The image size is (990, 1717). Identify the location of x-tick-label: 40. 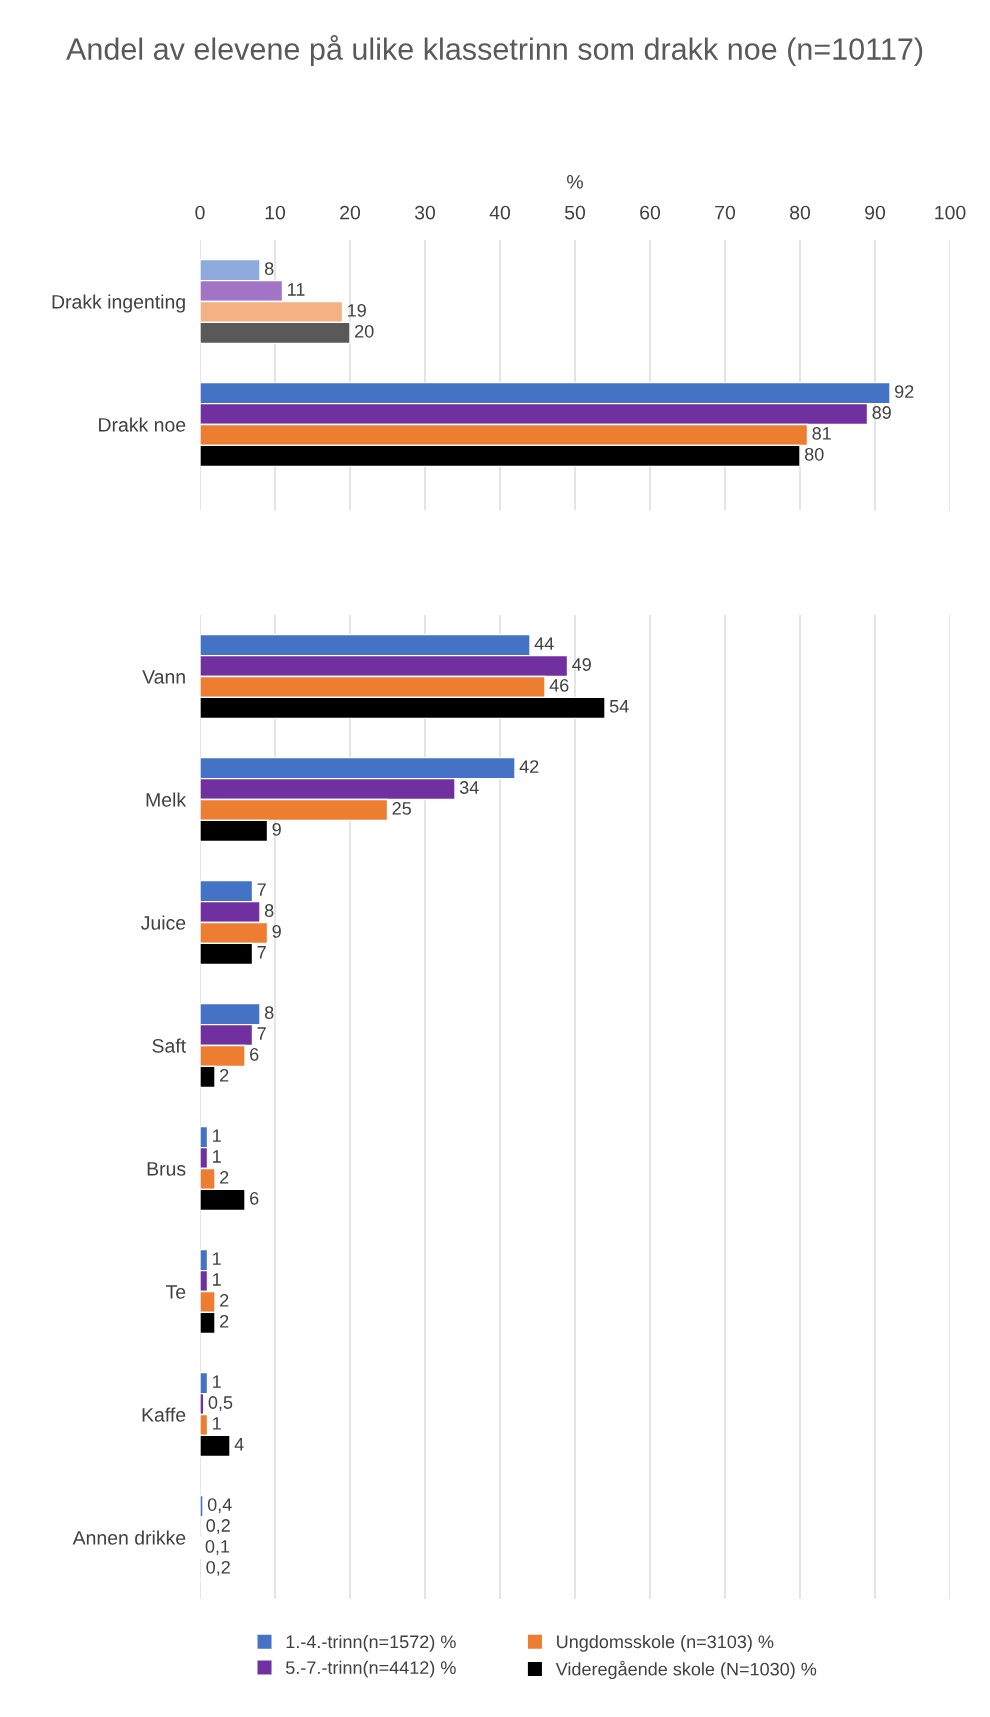
(500, 212).